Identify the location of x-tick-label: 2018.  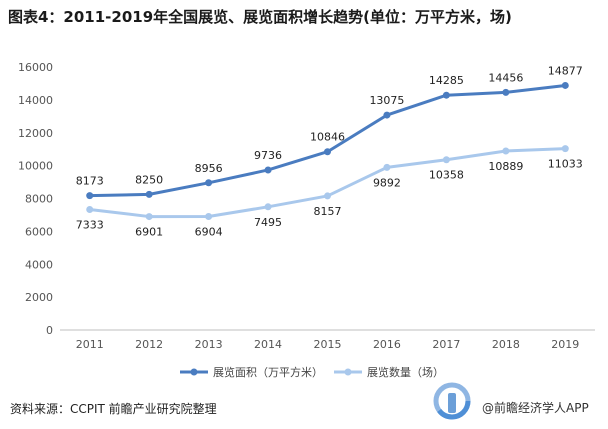
(506, 344).